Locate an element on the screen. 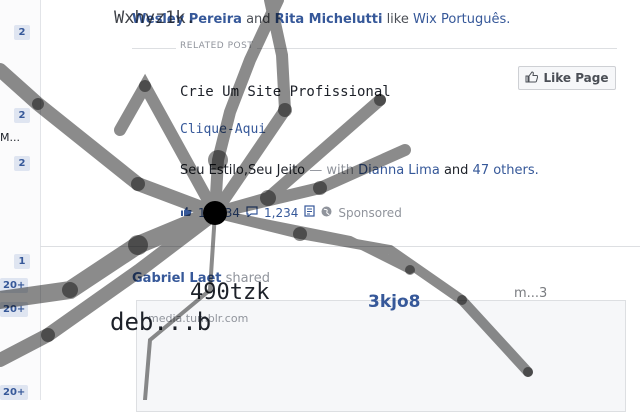 The width and height of the screenshot is (640, 412). others-link: 47 others. is located at coordinates (505, 170).